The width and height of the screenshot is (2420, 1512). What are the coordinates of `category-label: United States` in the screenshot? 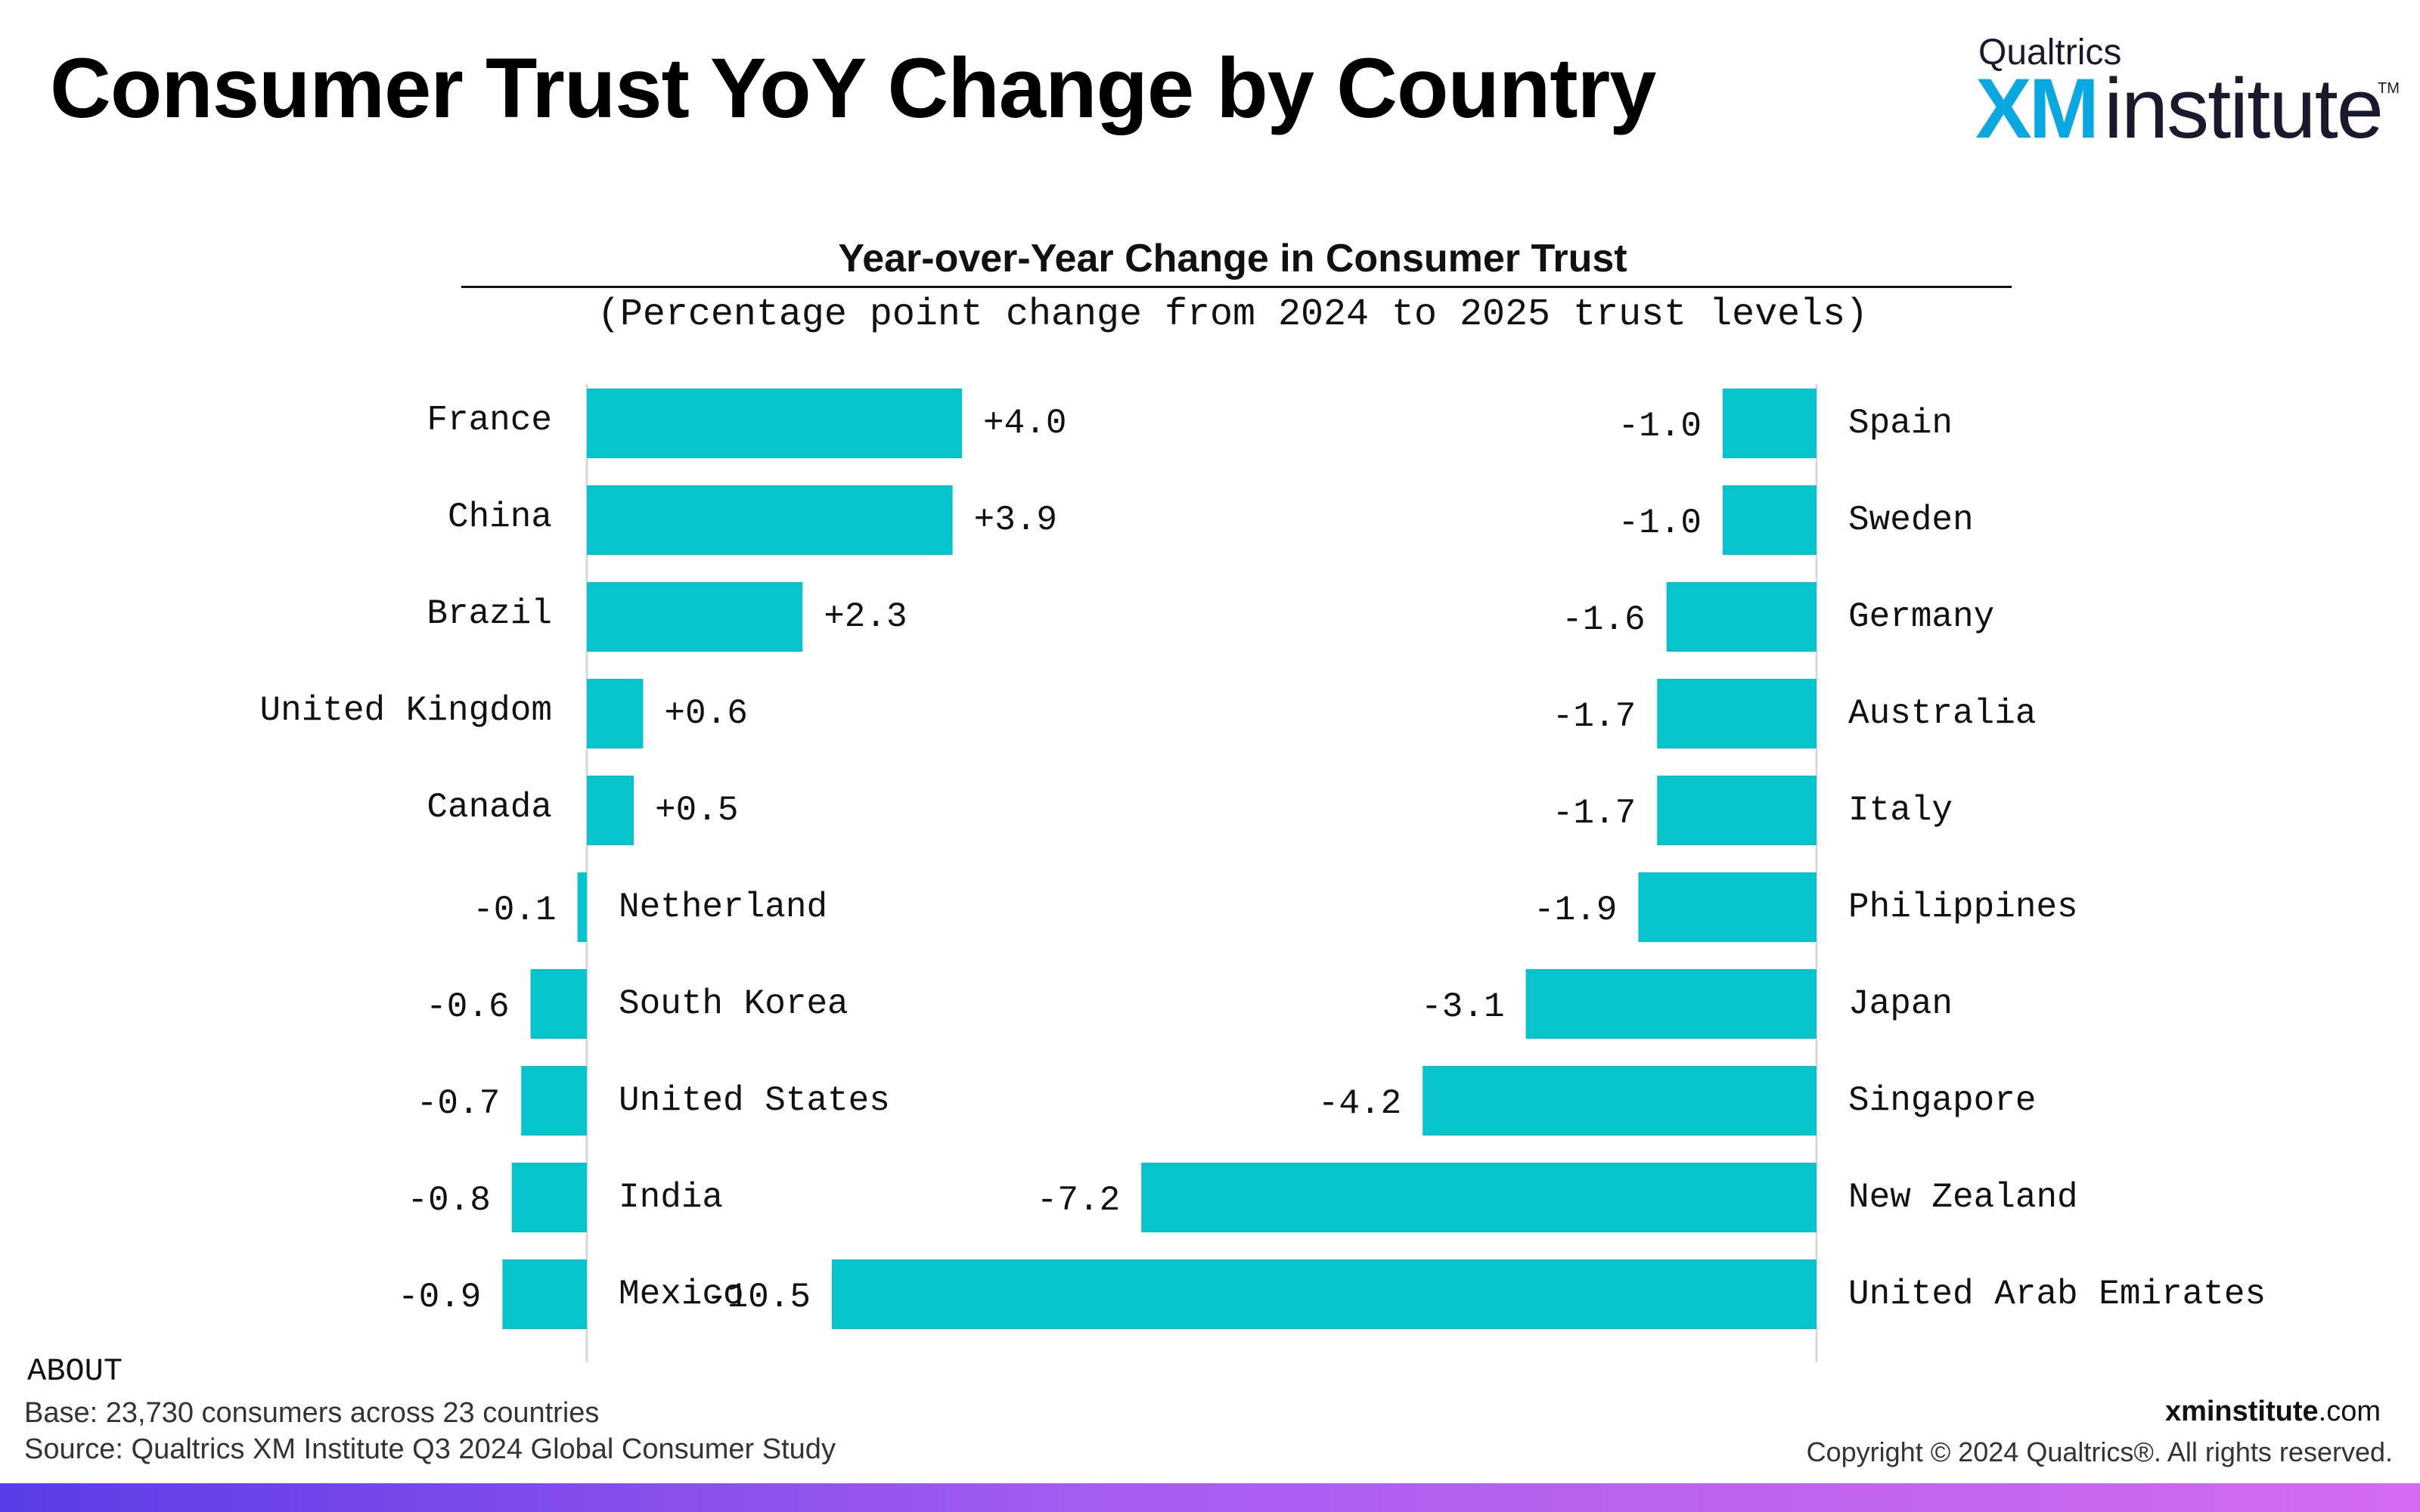 It's located at (754, 1100).